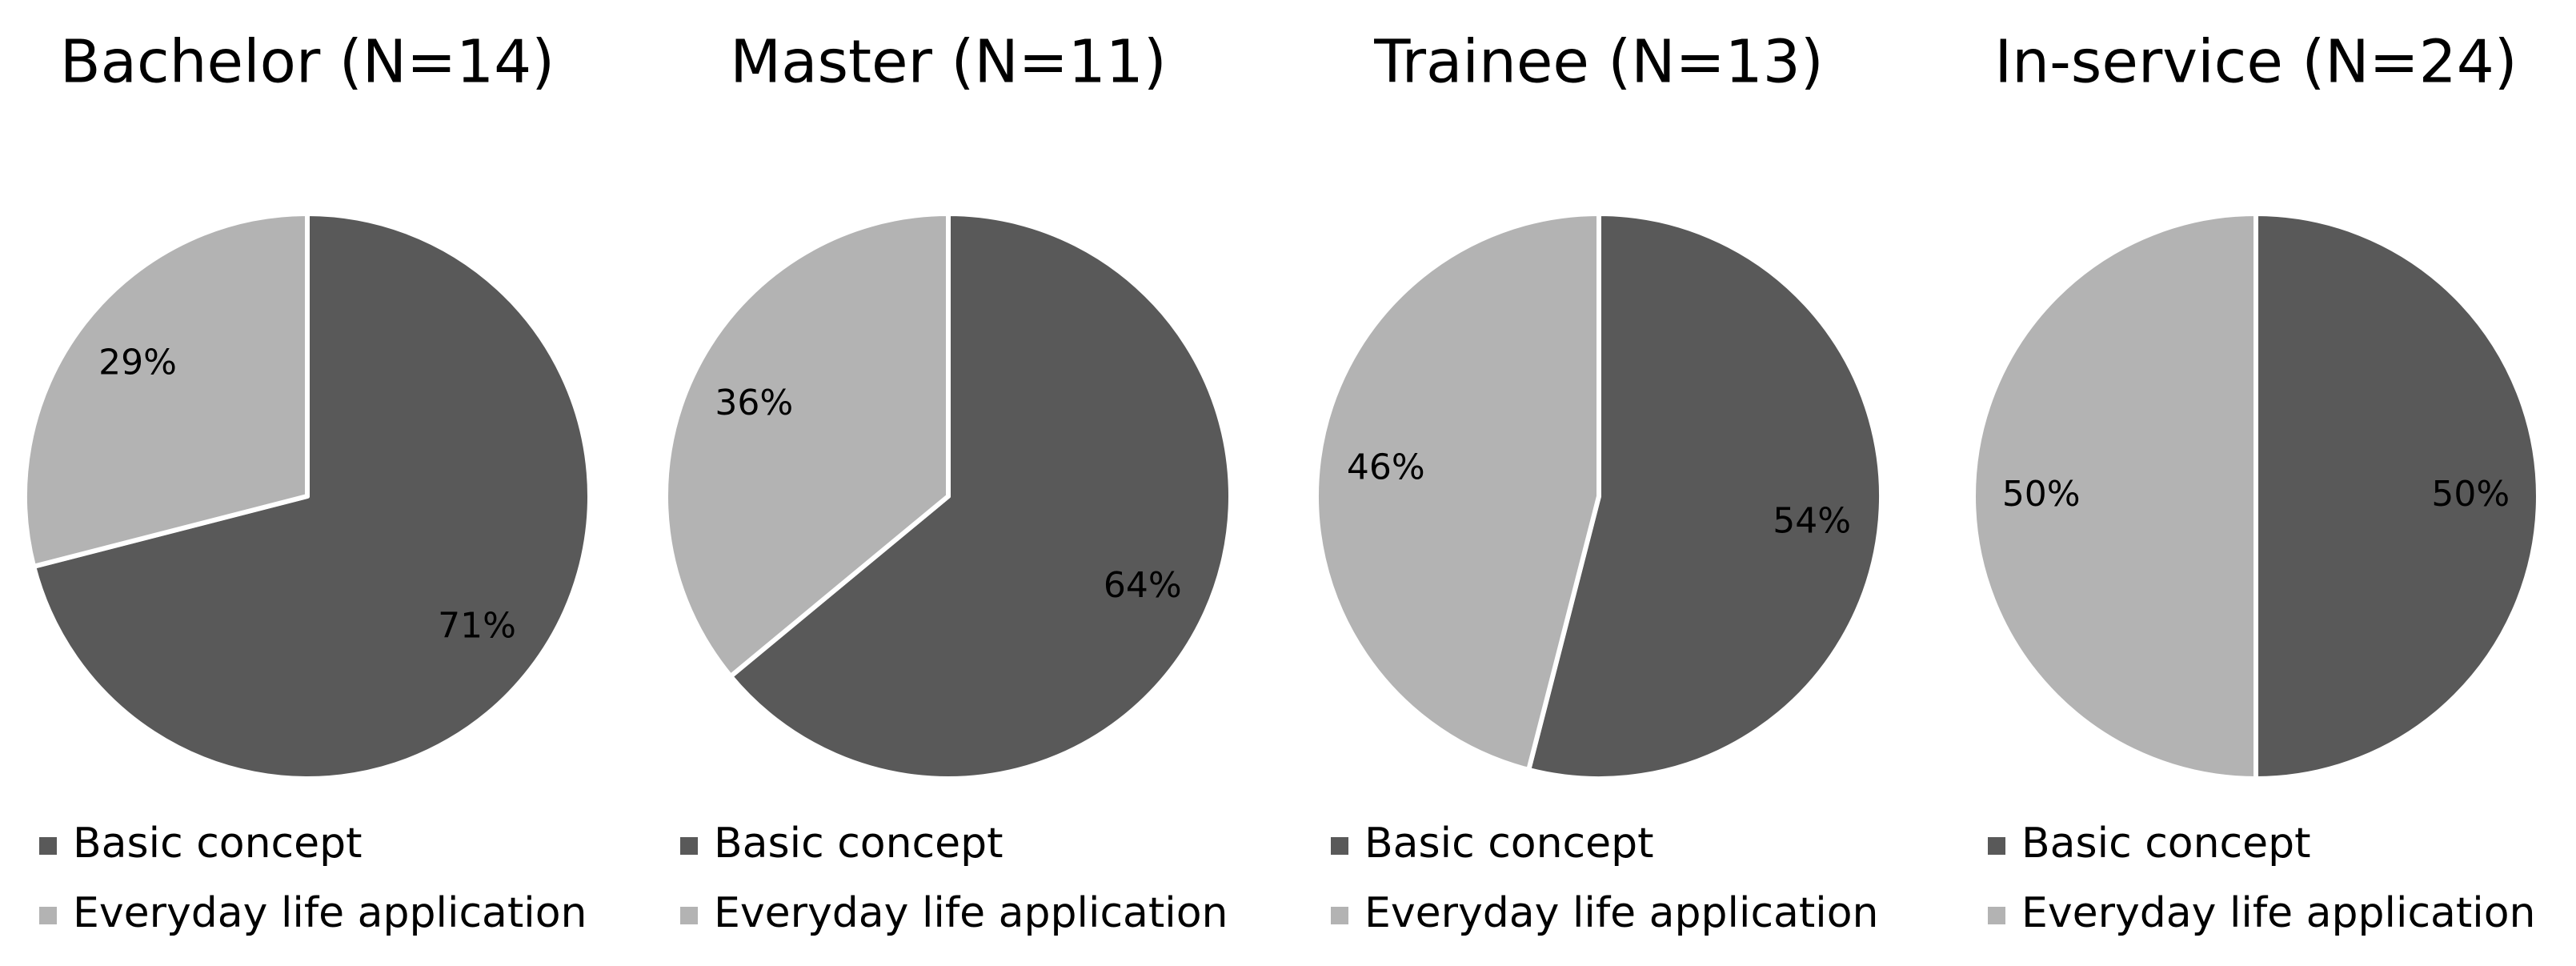  I want to click on chart-title: Master (N=11), so click(948, 62).